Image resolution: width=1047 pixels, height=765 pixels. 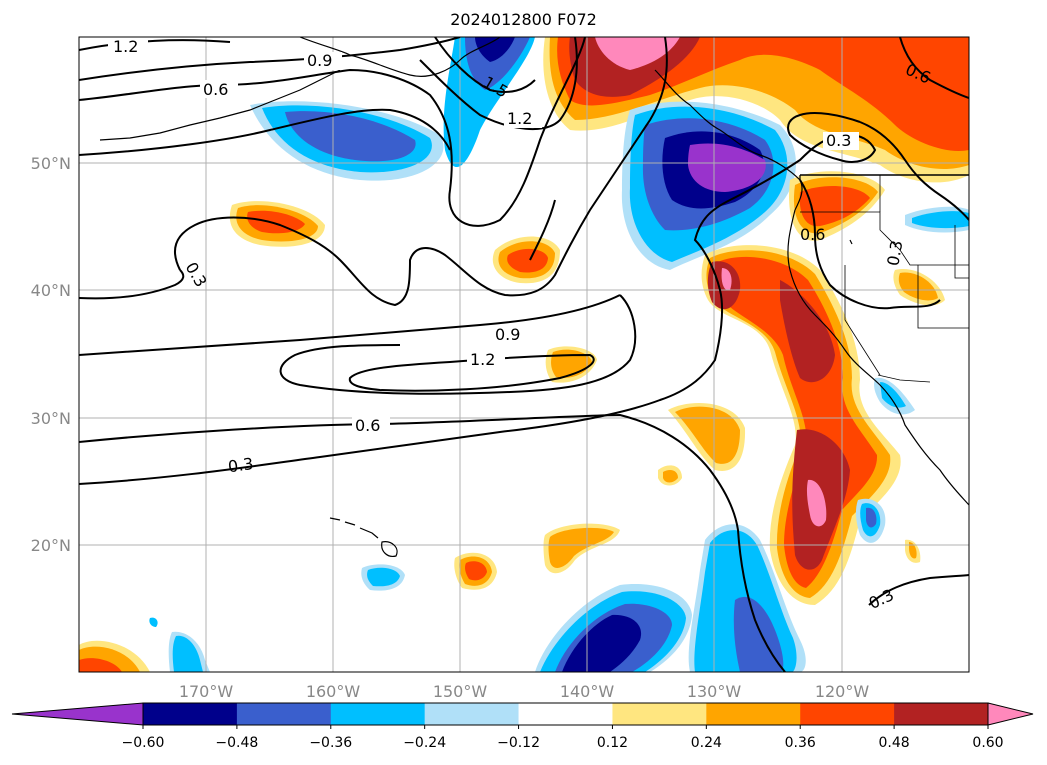 I want to click on colorbar-tick-label: 0.60, so click(x=987, y=743).